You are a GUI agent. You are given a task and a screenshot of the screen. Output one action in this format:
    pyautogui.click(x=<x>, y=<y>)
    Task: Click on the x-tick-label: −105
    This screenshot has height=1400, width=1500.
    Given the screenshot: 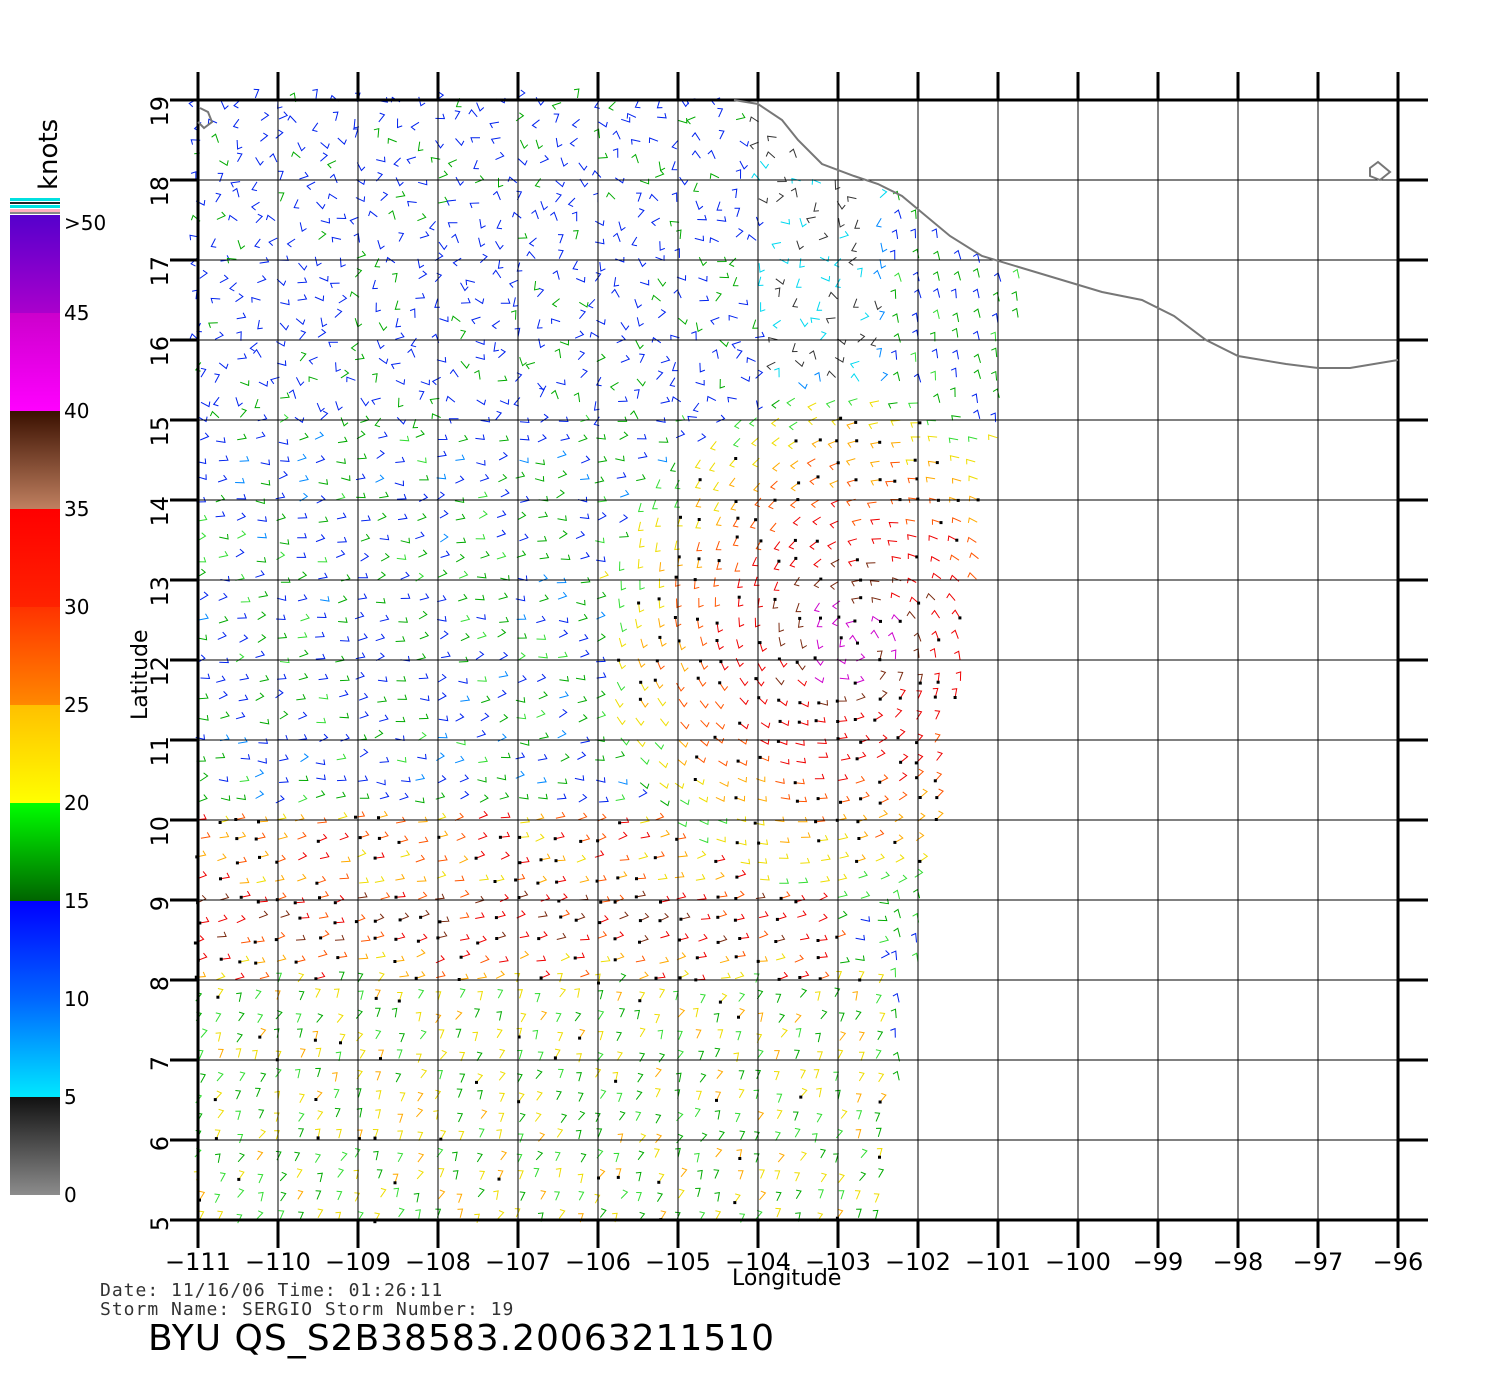 What is the action you would take?
    pyautogui.click(x=678, y=1262)
    